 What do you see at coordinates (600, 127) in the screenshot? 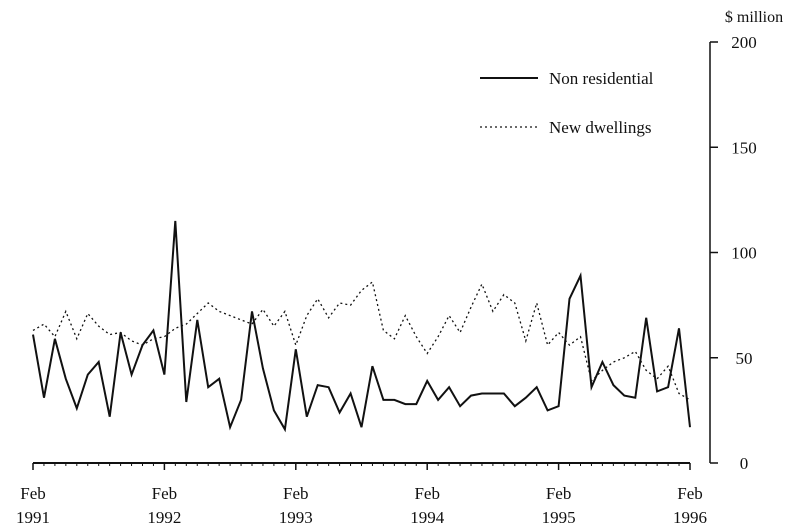
I see `legend-label: New dwellings` at bounding box center [600, 127].